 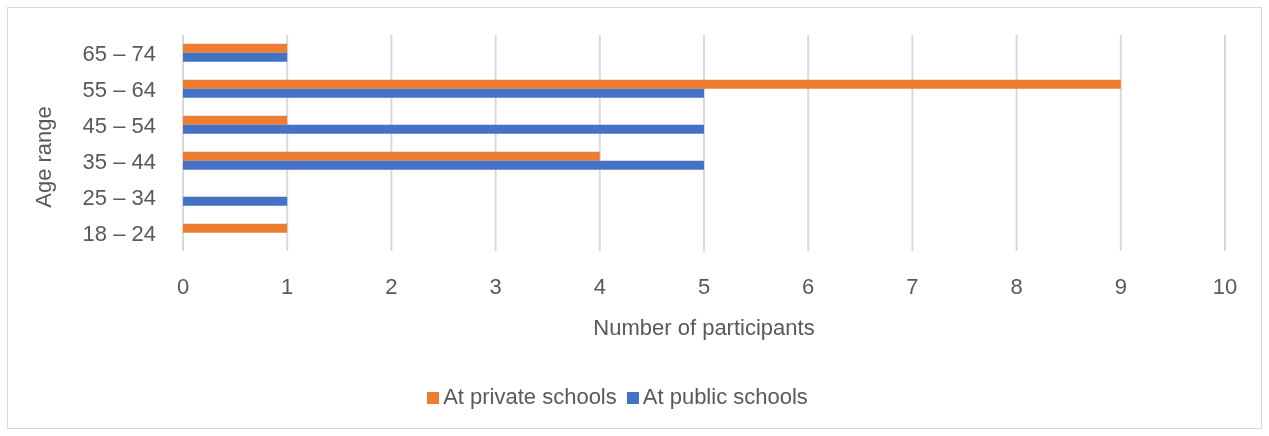 I want to click on x-tick-label: 9, so click(x=1120, y=286).